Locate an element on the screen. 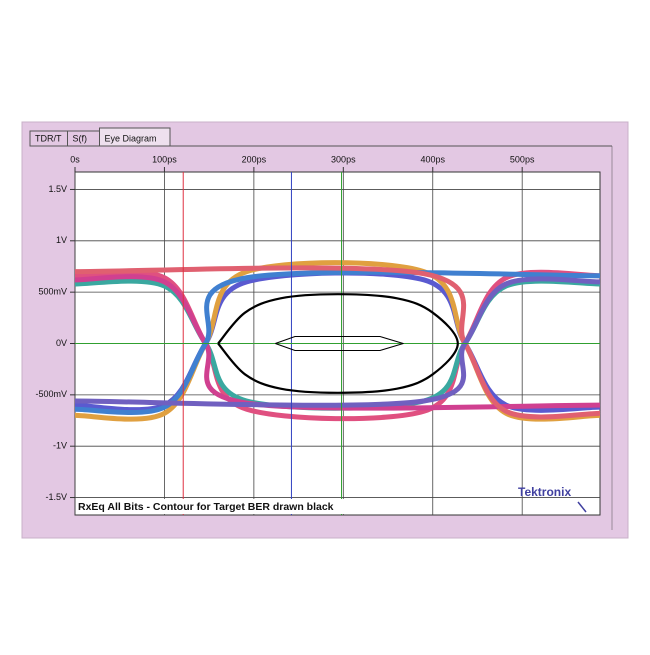 The height and width of the screenshot is (655, 650). logo: Tektronix is located at coordinates (544, 492).